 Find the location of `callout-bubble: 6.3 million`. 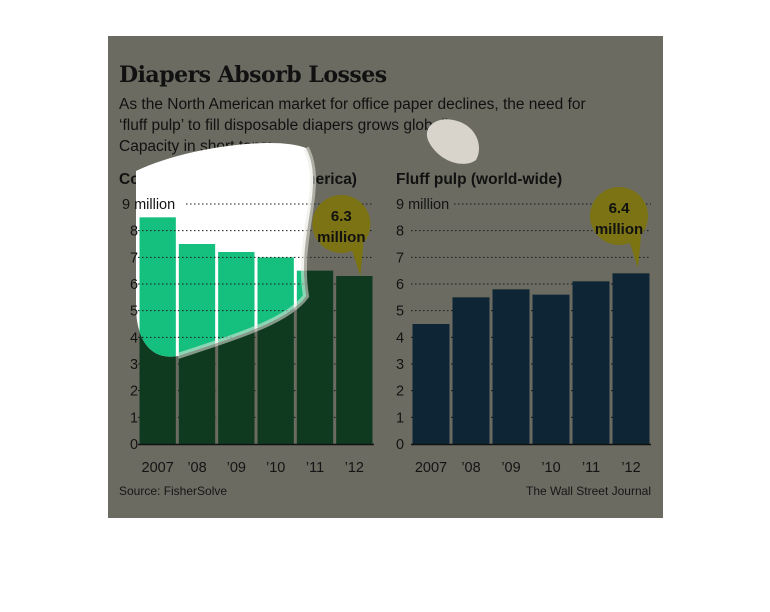

callout-bubble: 6.3 million is located at coordinates (341, 235).